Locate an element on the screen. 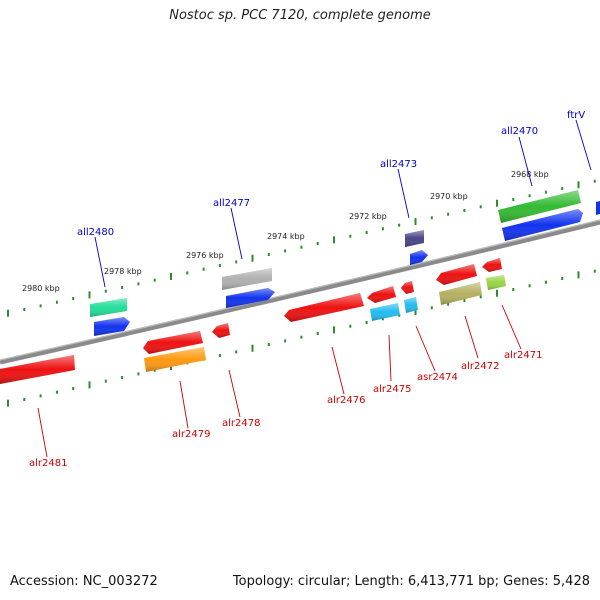  map-title: Nostoc sp. PCC 7120, complete genome is located at coordinates (300, 15).